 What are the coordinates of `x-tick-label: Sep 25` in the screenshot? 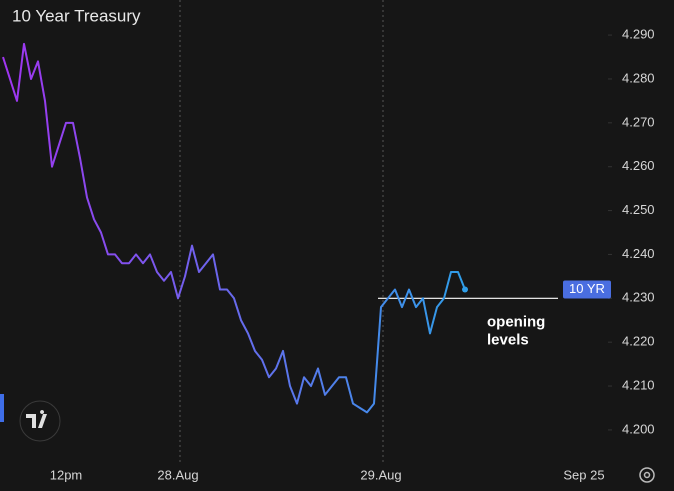 It's located at (583, 474).